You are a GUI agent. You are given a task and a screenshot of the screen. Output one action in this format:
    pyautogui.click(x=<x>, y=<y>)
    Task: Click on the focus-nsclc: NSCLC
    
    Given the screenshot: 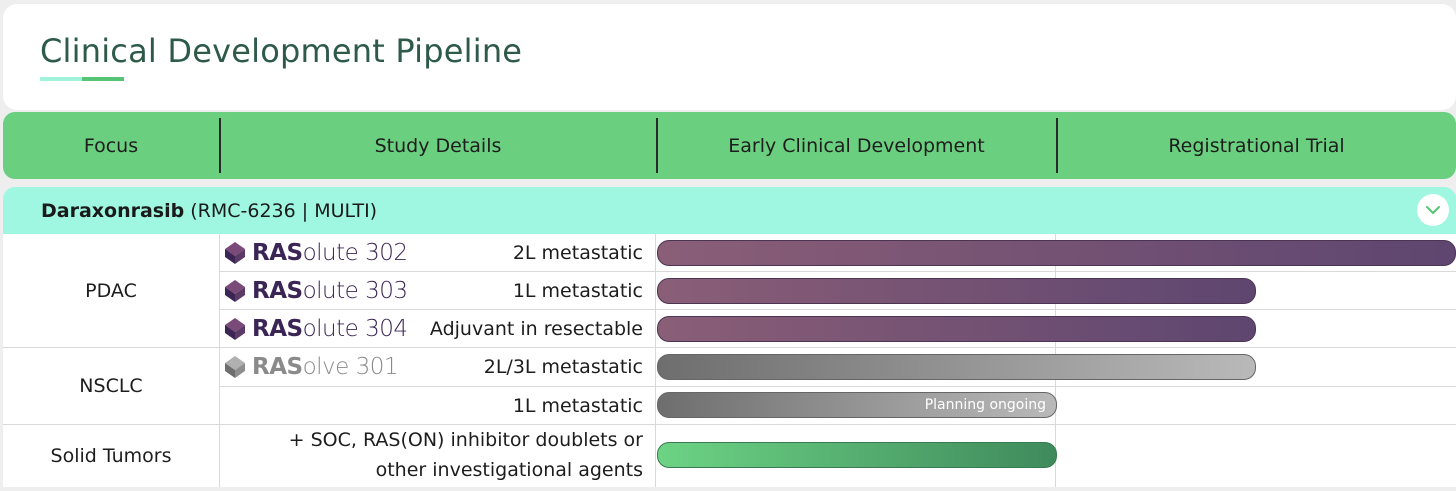 What is the action you would take?
    pyautogui.click(x=111, y=386)
    